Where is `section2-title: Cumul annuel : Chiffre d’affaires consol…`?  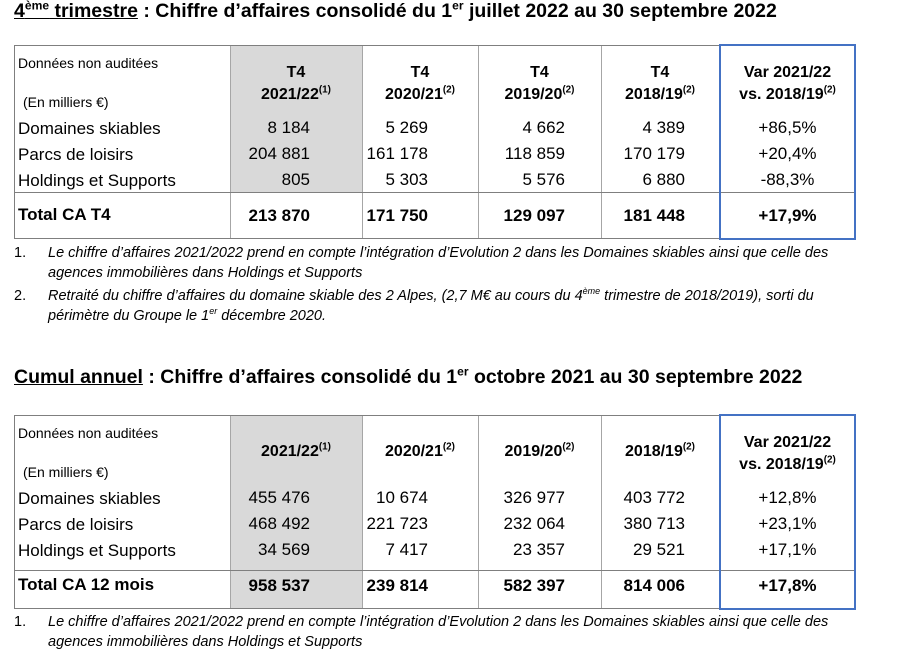 section2-title: Cumul annuel : Chiffre d’affaires consol… is located at coordinates (408, 376).